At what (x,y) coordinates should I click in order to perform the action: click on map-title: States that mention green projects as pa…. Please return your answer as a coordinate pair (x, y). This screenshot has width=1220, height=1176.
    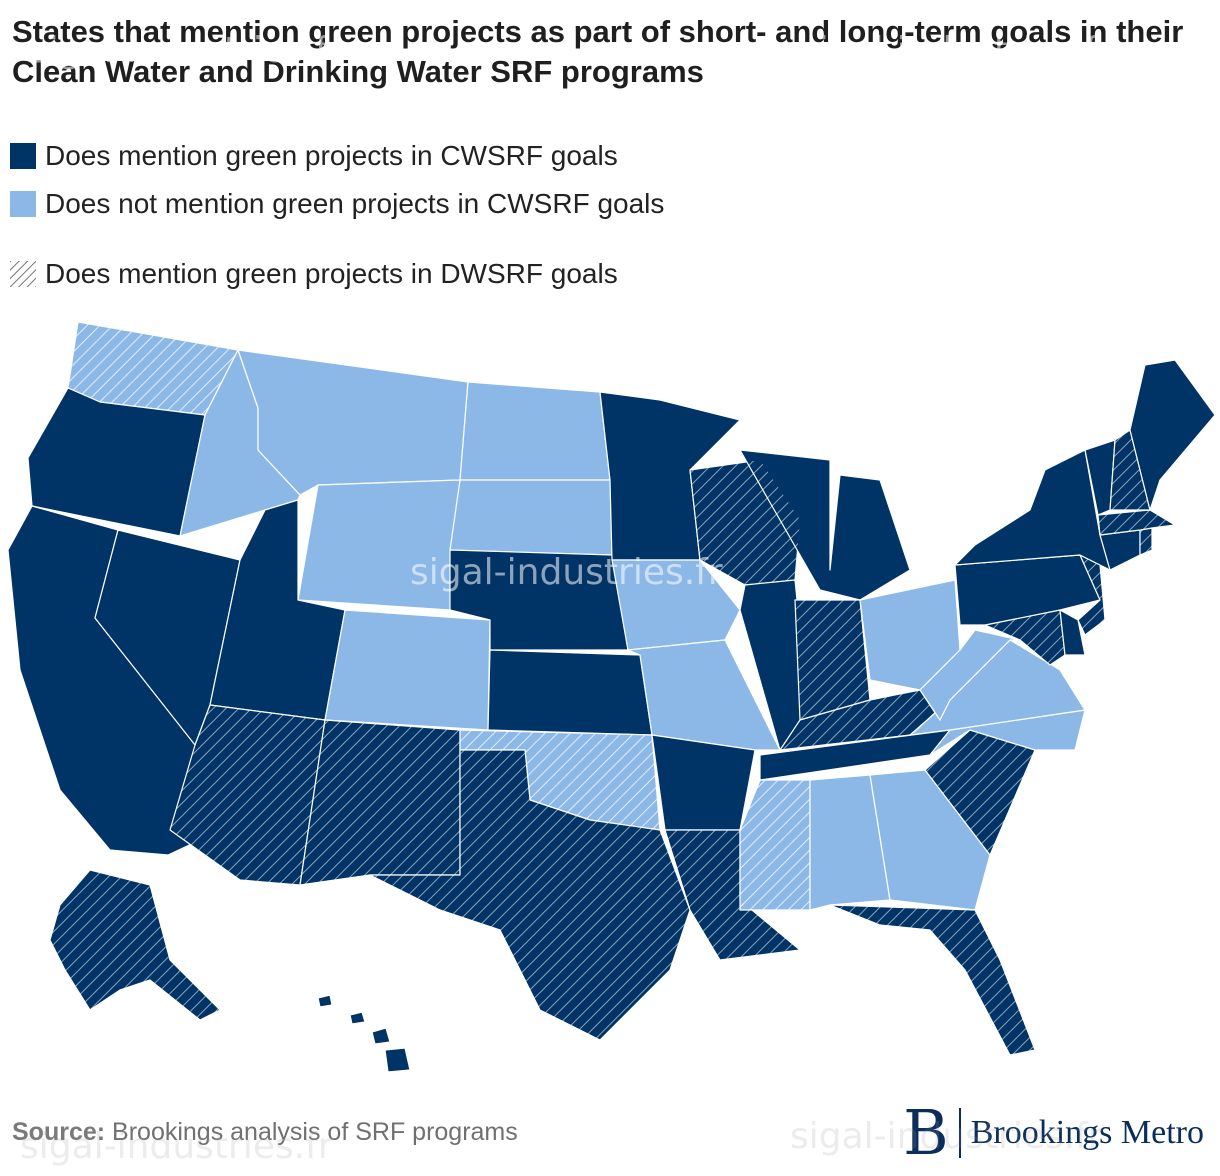
    Looking at the image, I should click on (598, 51).